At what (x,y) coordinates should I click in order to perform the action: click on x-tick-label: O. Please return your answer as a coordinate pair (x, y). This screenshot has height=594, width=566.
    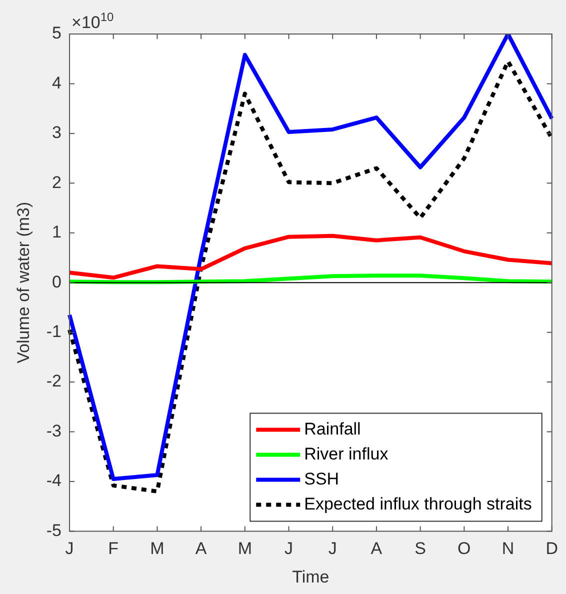
    Looking at the image, I should click on (464, 548).